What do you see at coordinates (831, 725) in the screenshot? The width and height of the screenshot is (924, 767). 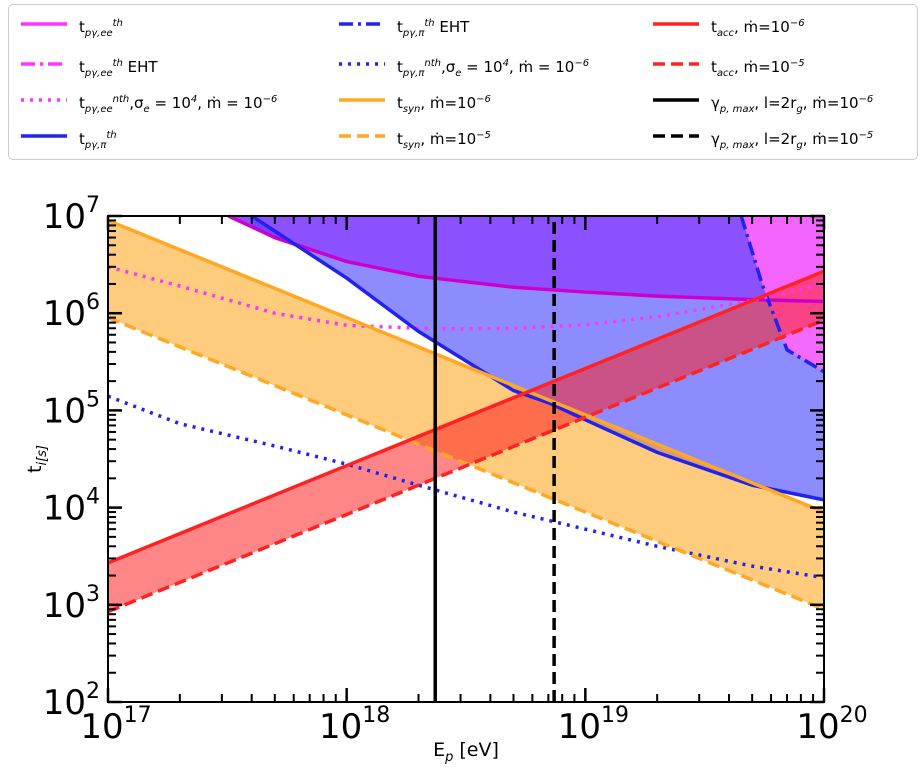 I see `x-tick-label-3: 1020` at bounding box center [831, 725].